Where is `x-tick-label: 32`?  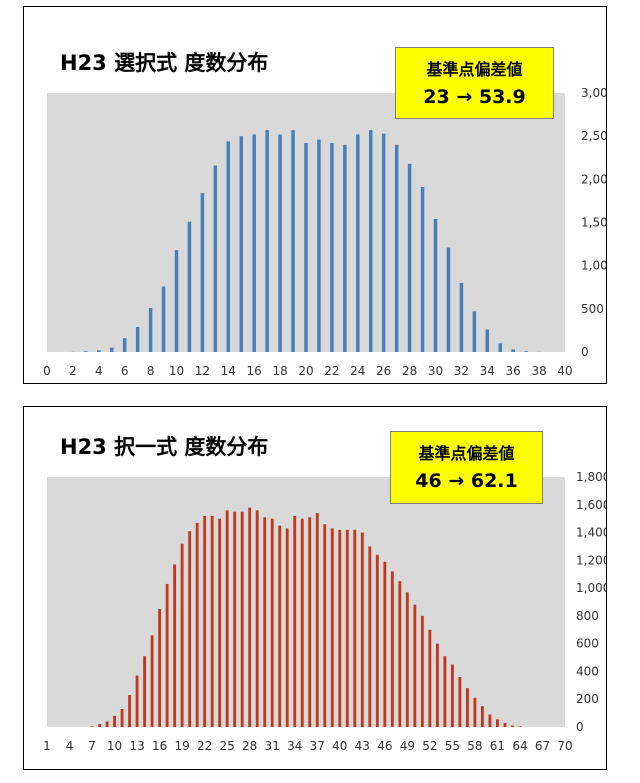
x-tick-label: 32 is located at coordinates (461, 371).